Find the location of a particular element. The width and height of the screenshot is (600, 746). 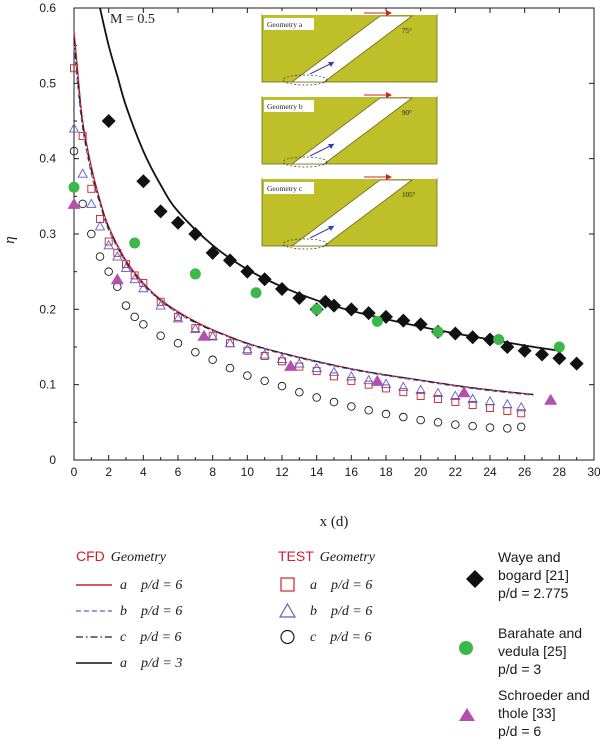

y-tick-label: 0 is located at coordinates (52, 460).